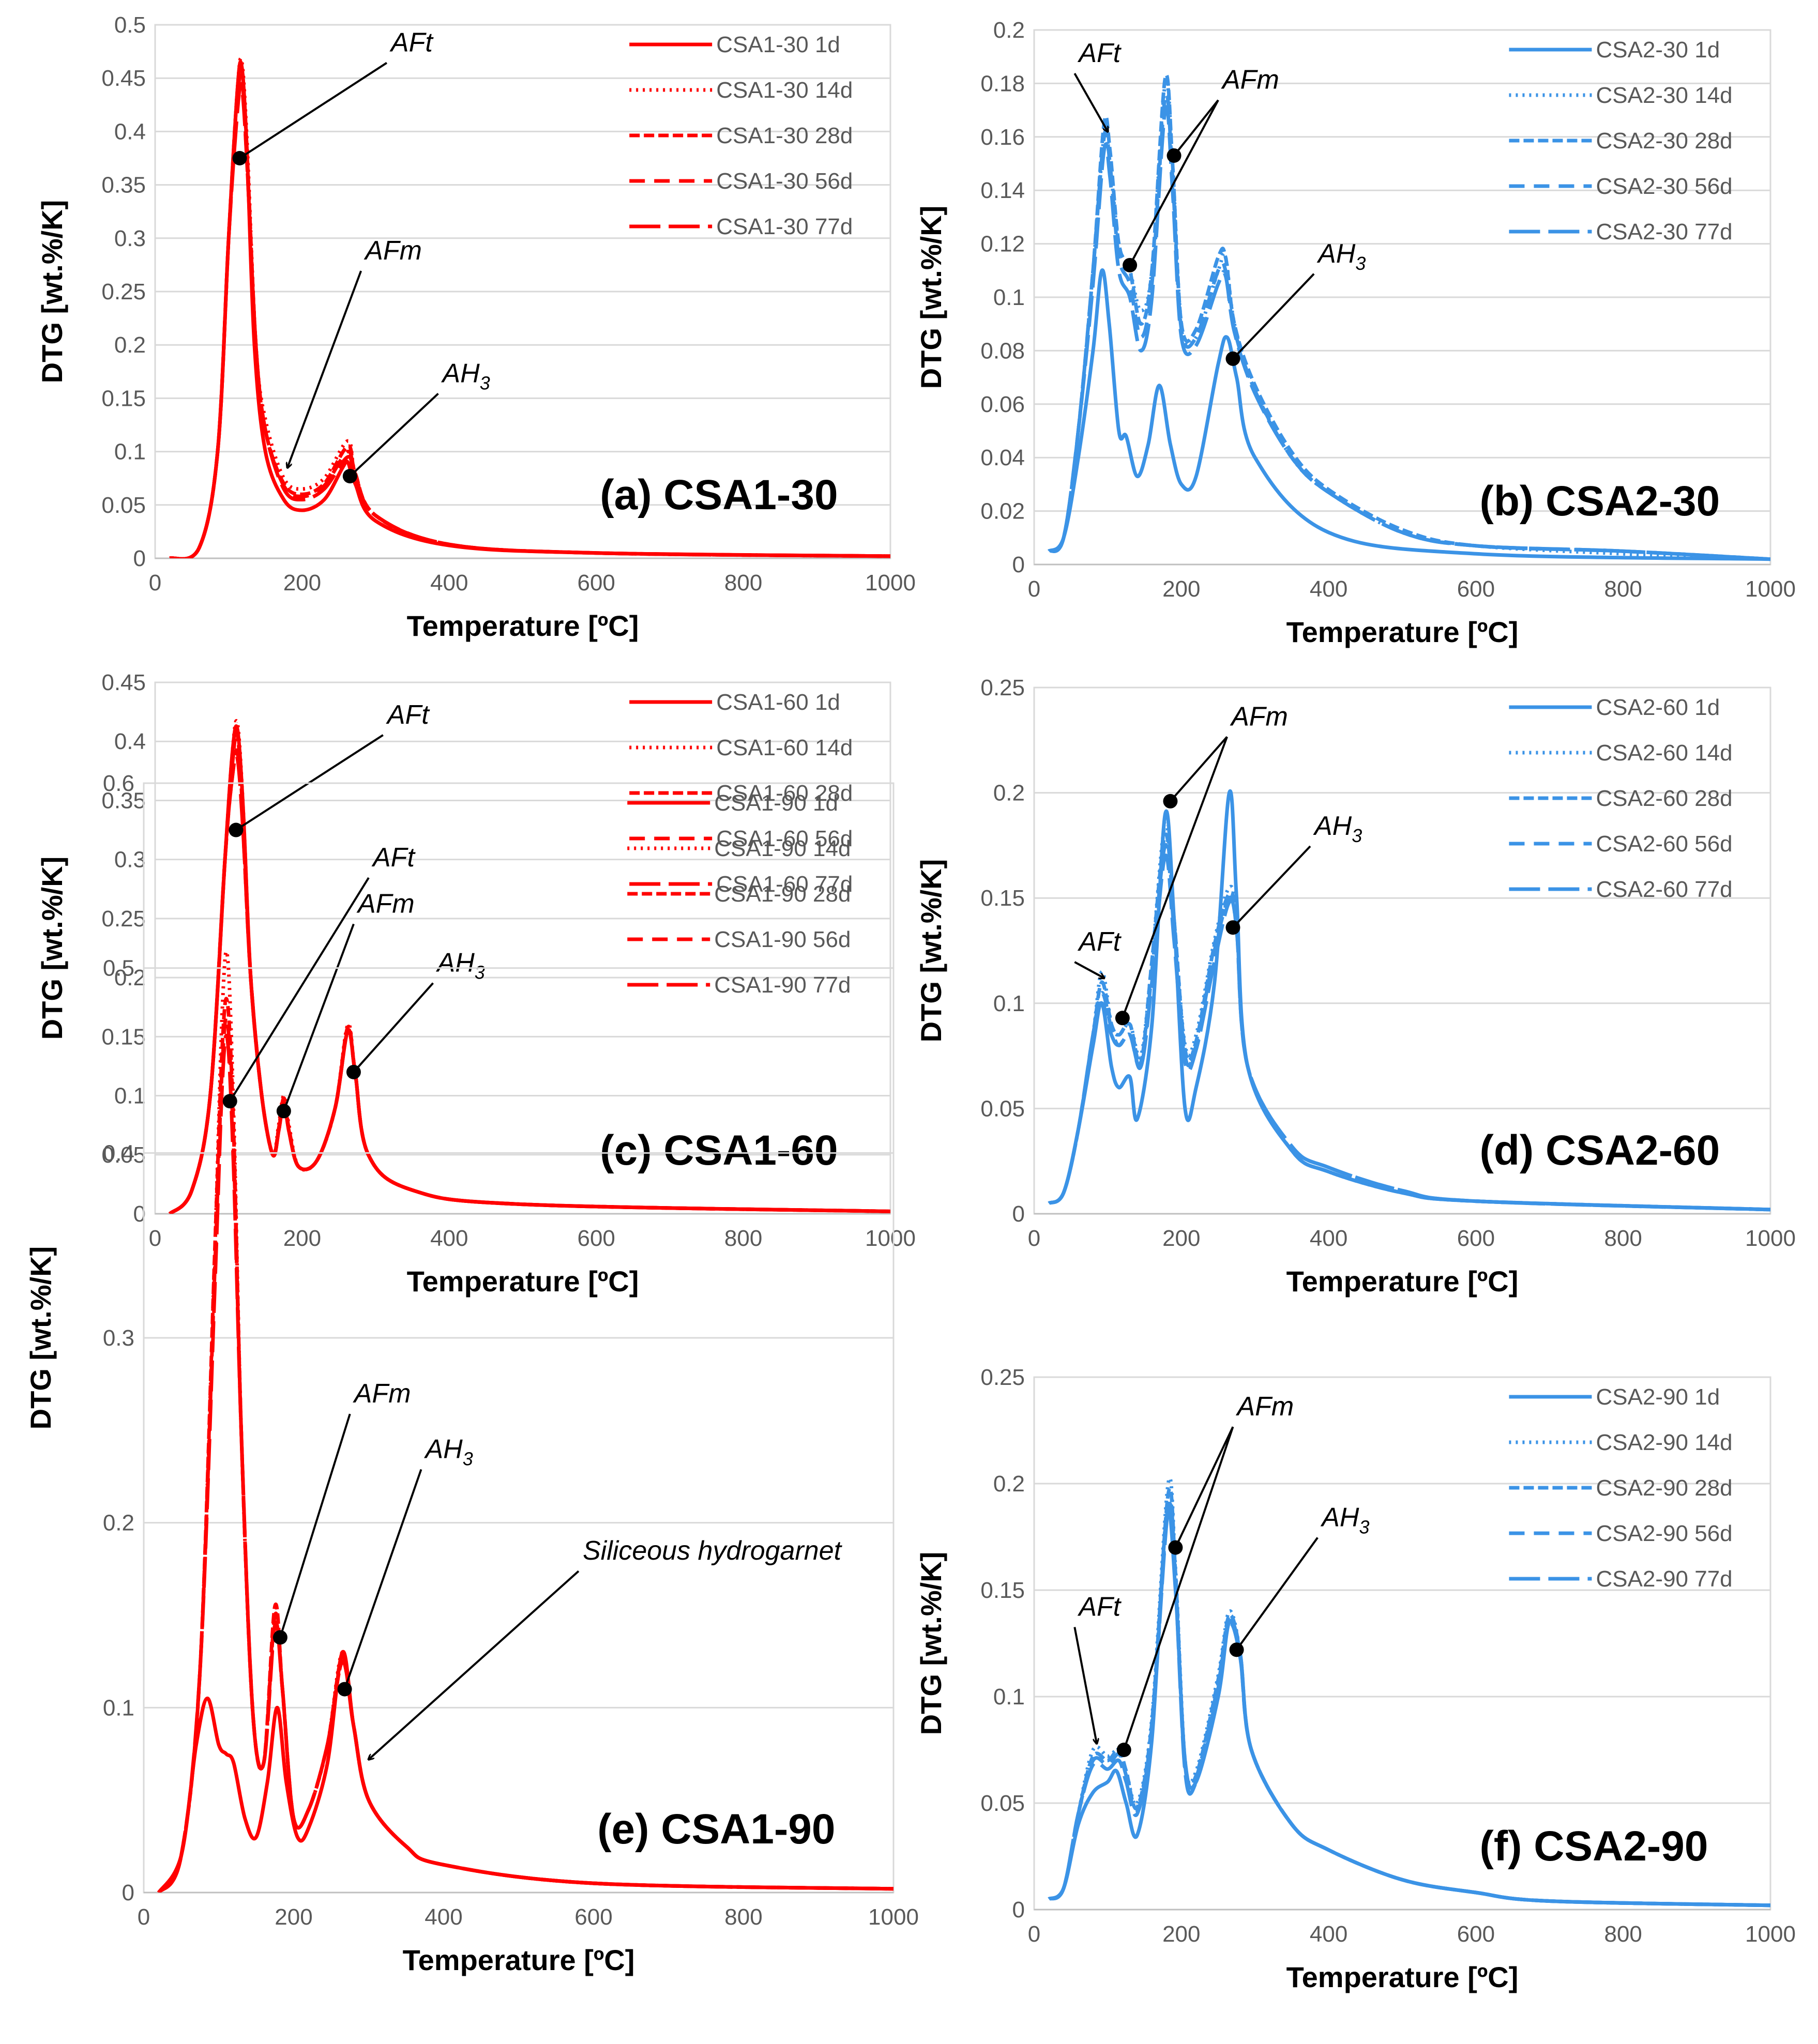  I want to click on y-tick-label: 0.16, so click(1003, 138).